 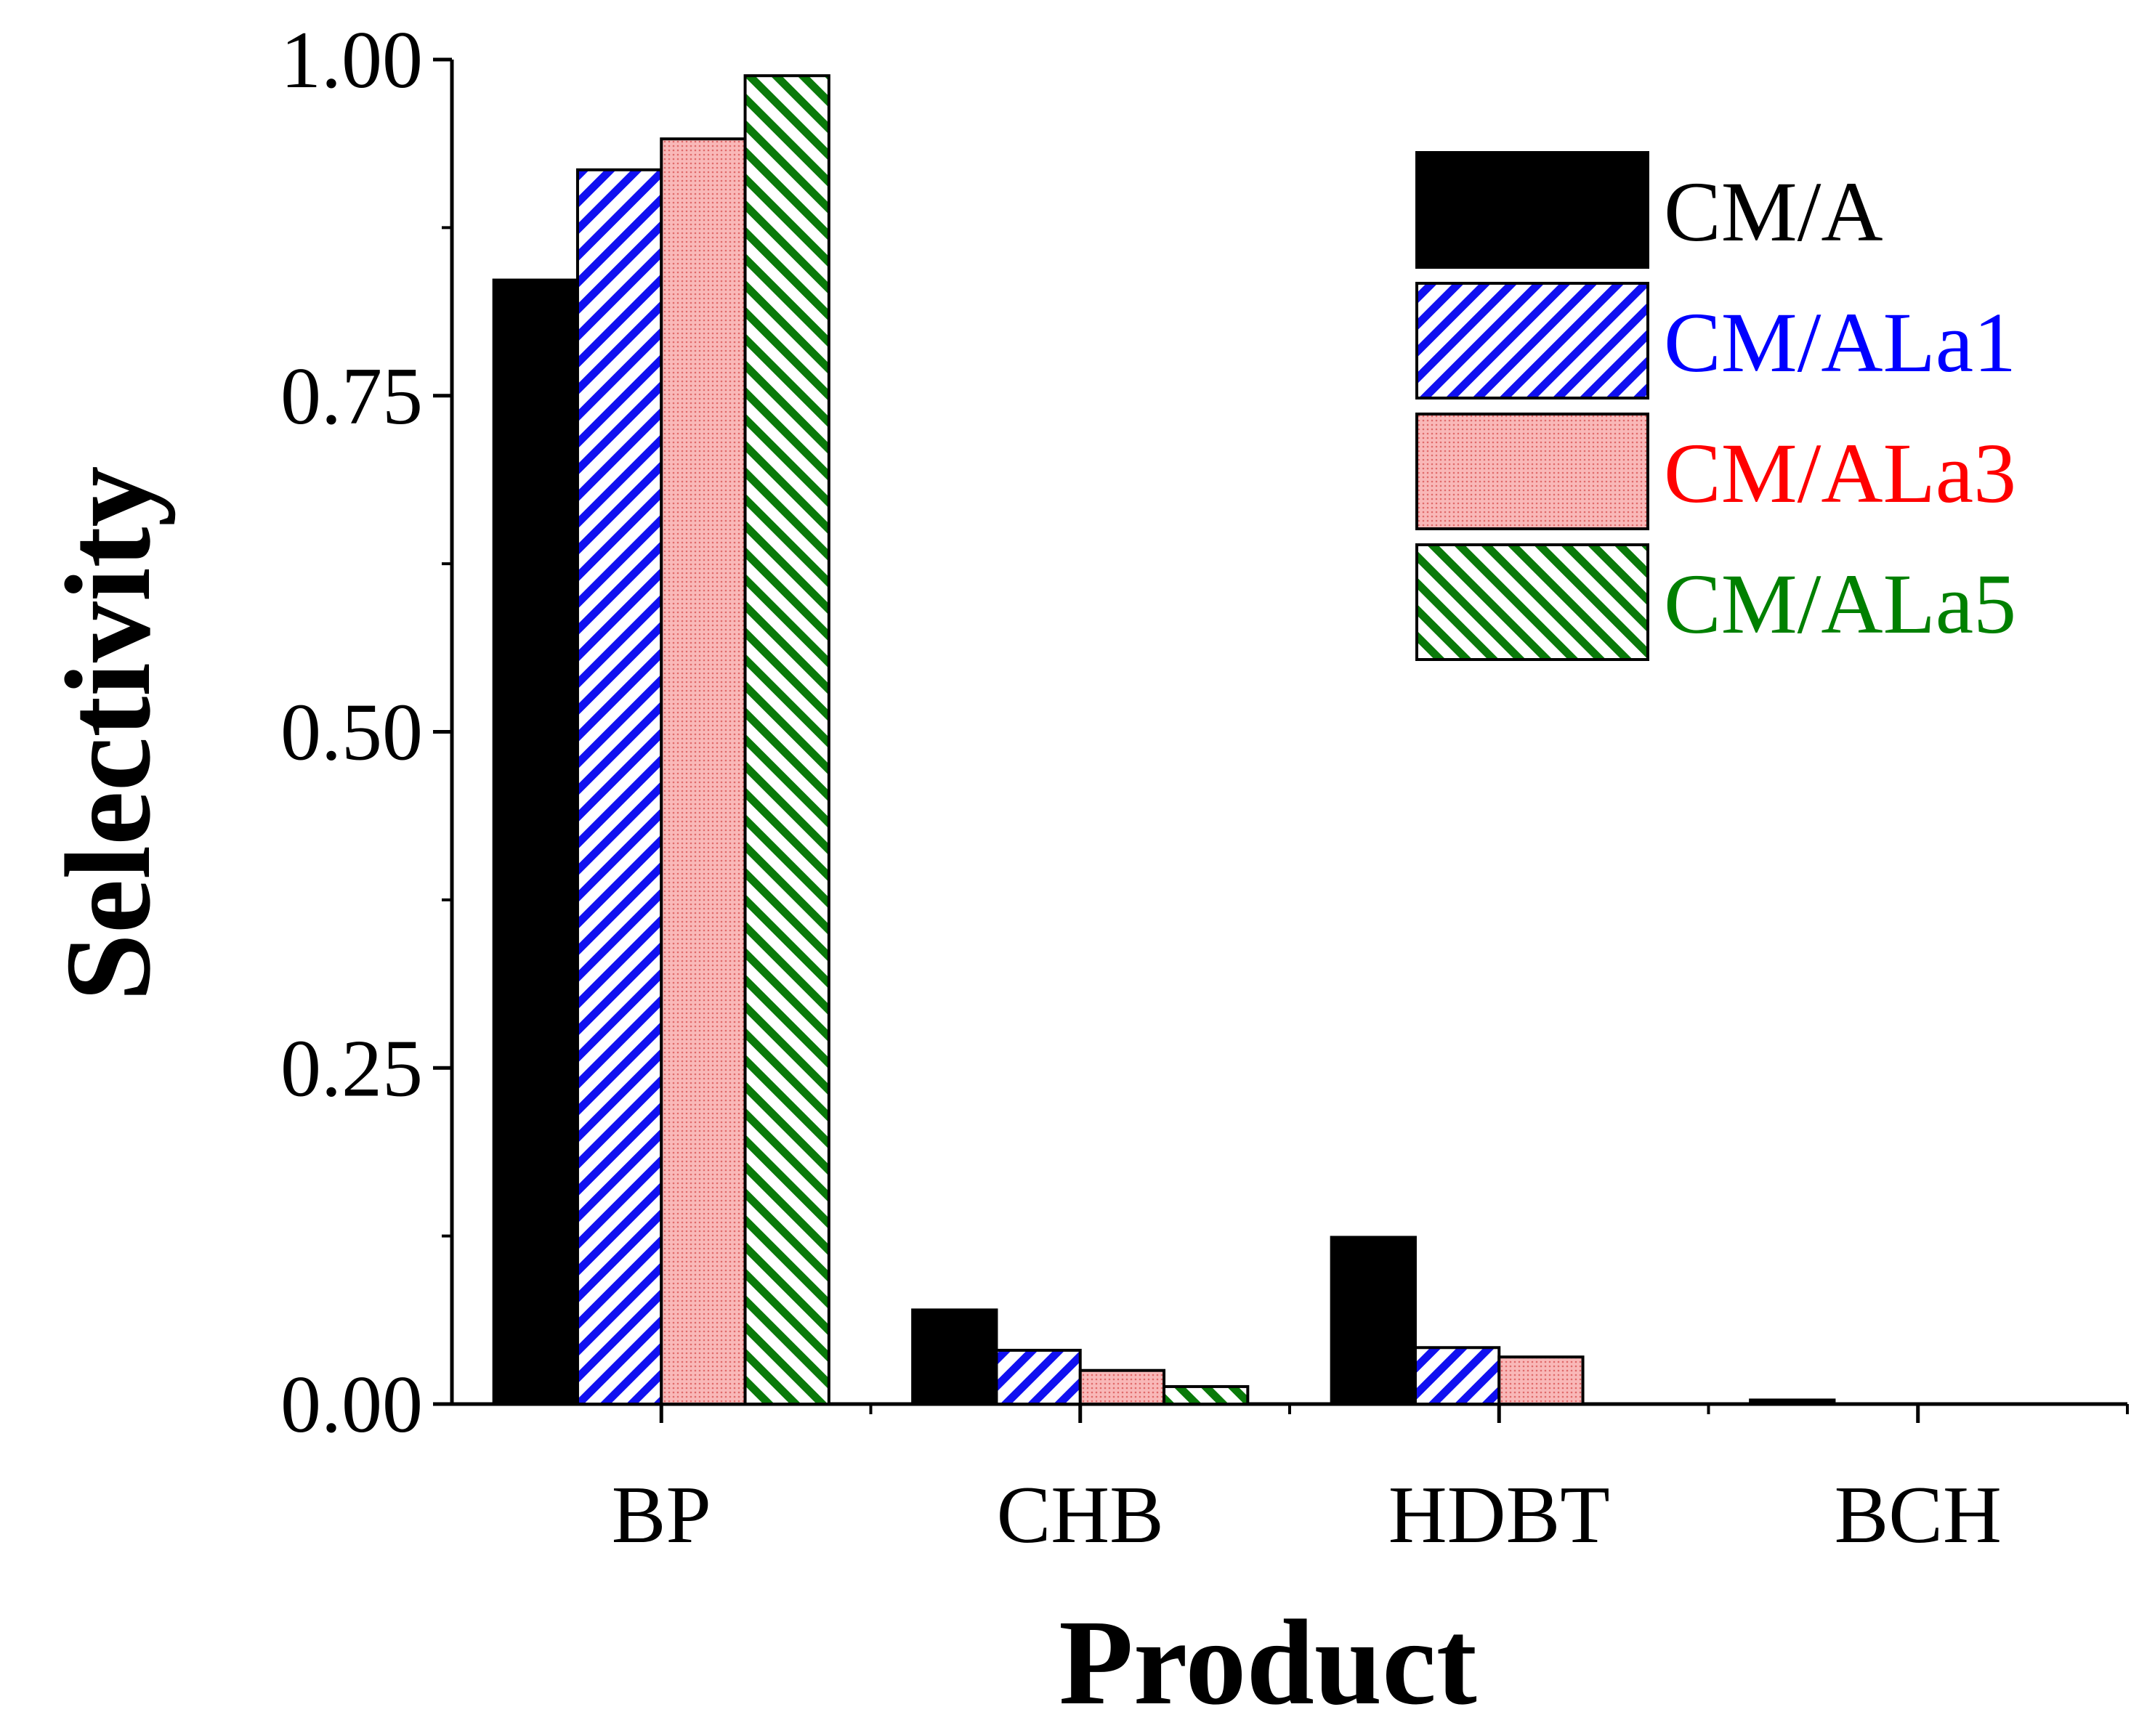 I want to click on legend-label: CM/ALa5, so click(x=1840, y=604).